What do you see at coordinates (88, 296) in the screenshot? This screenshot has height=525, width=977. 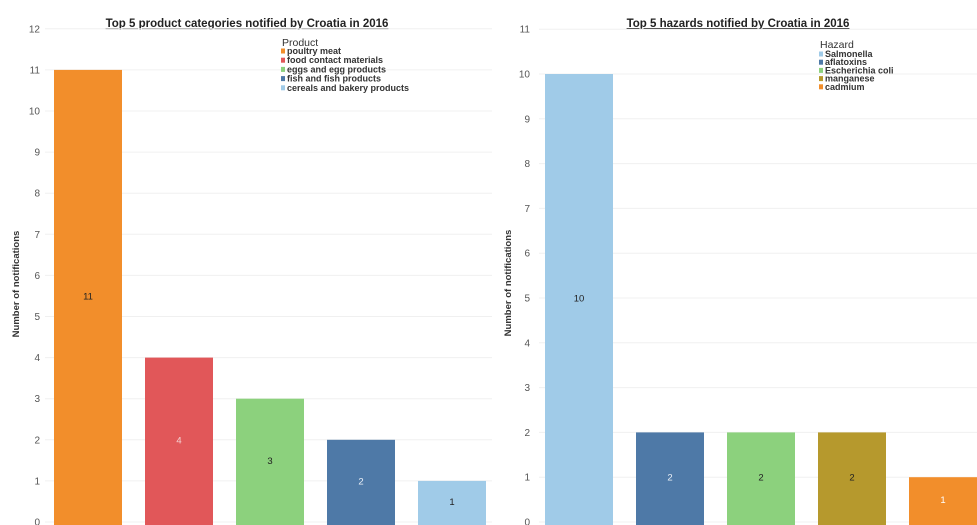 I see `bar-value-label: 11` at bounding box center [88, 296].